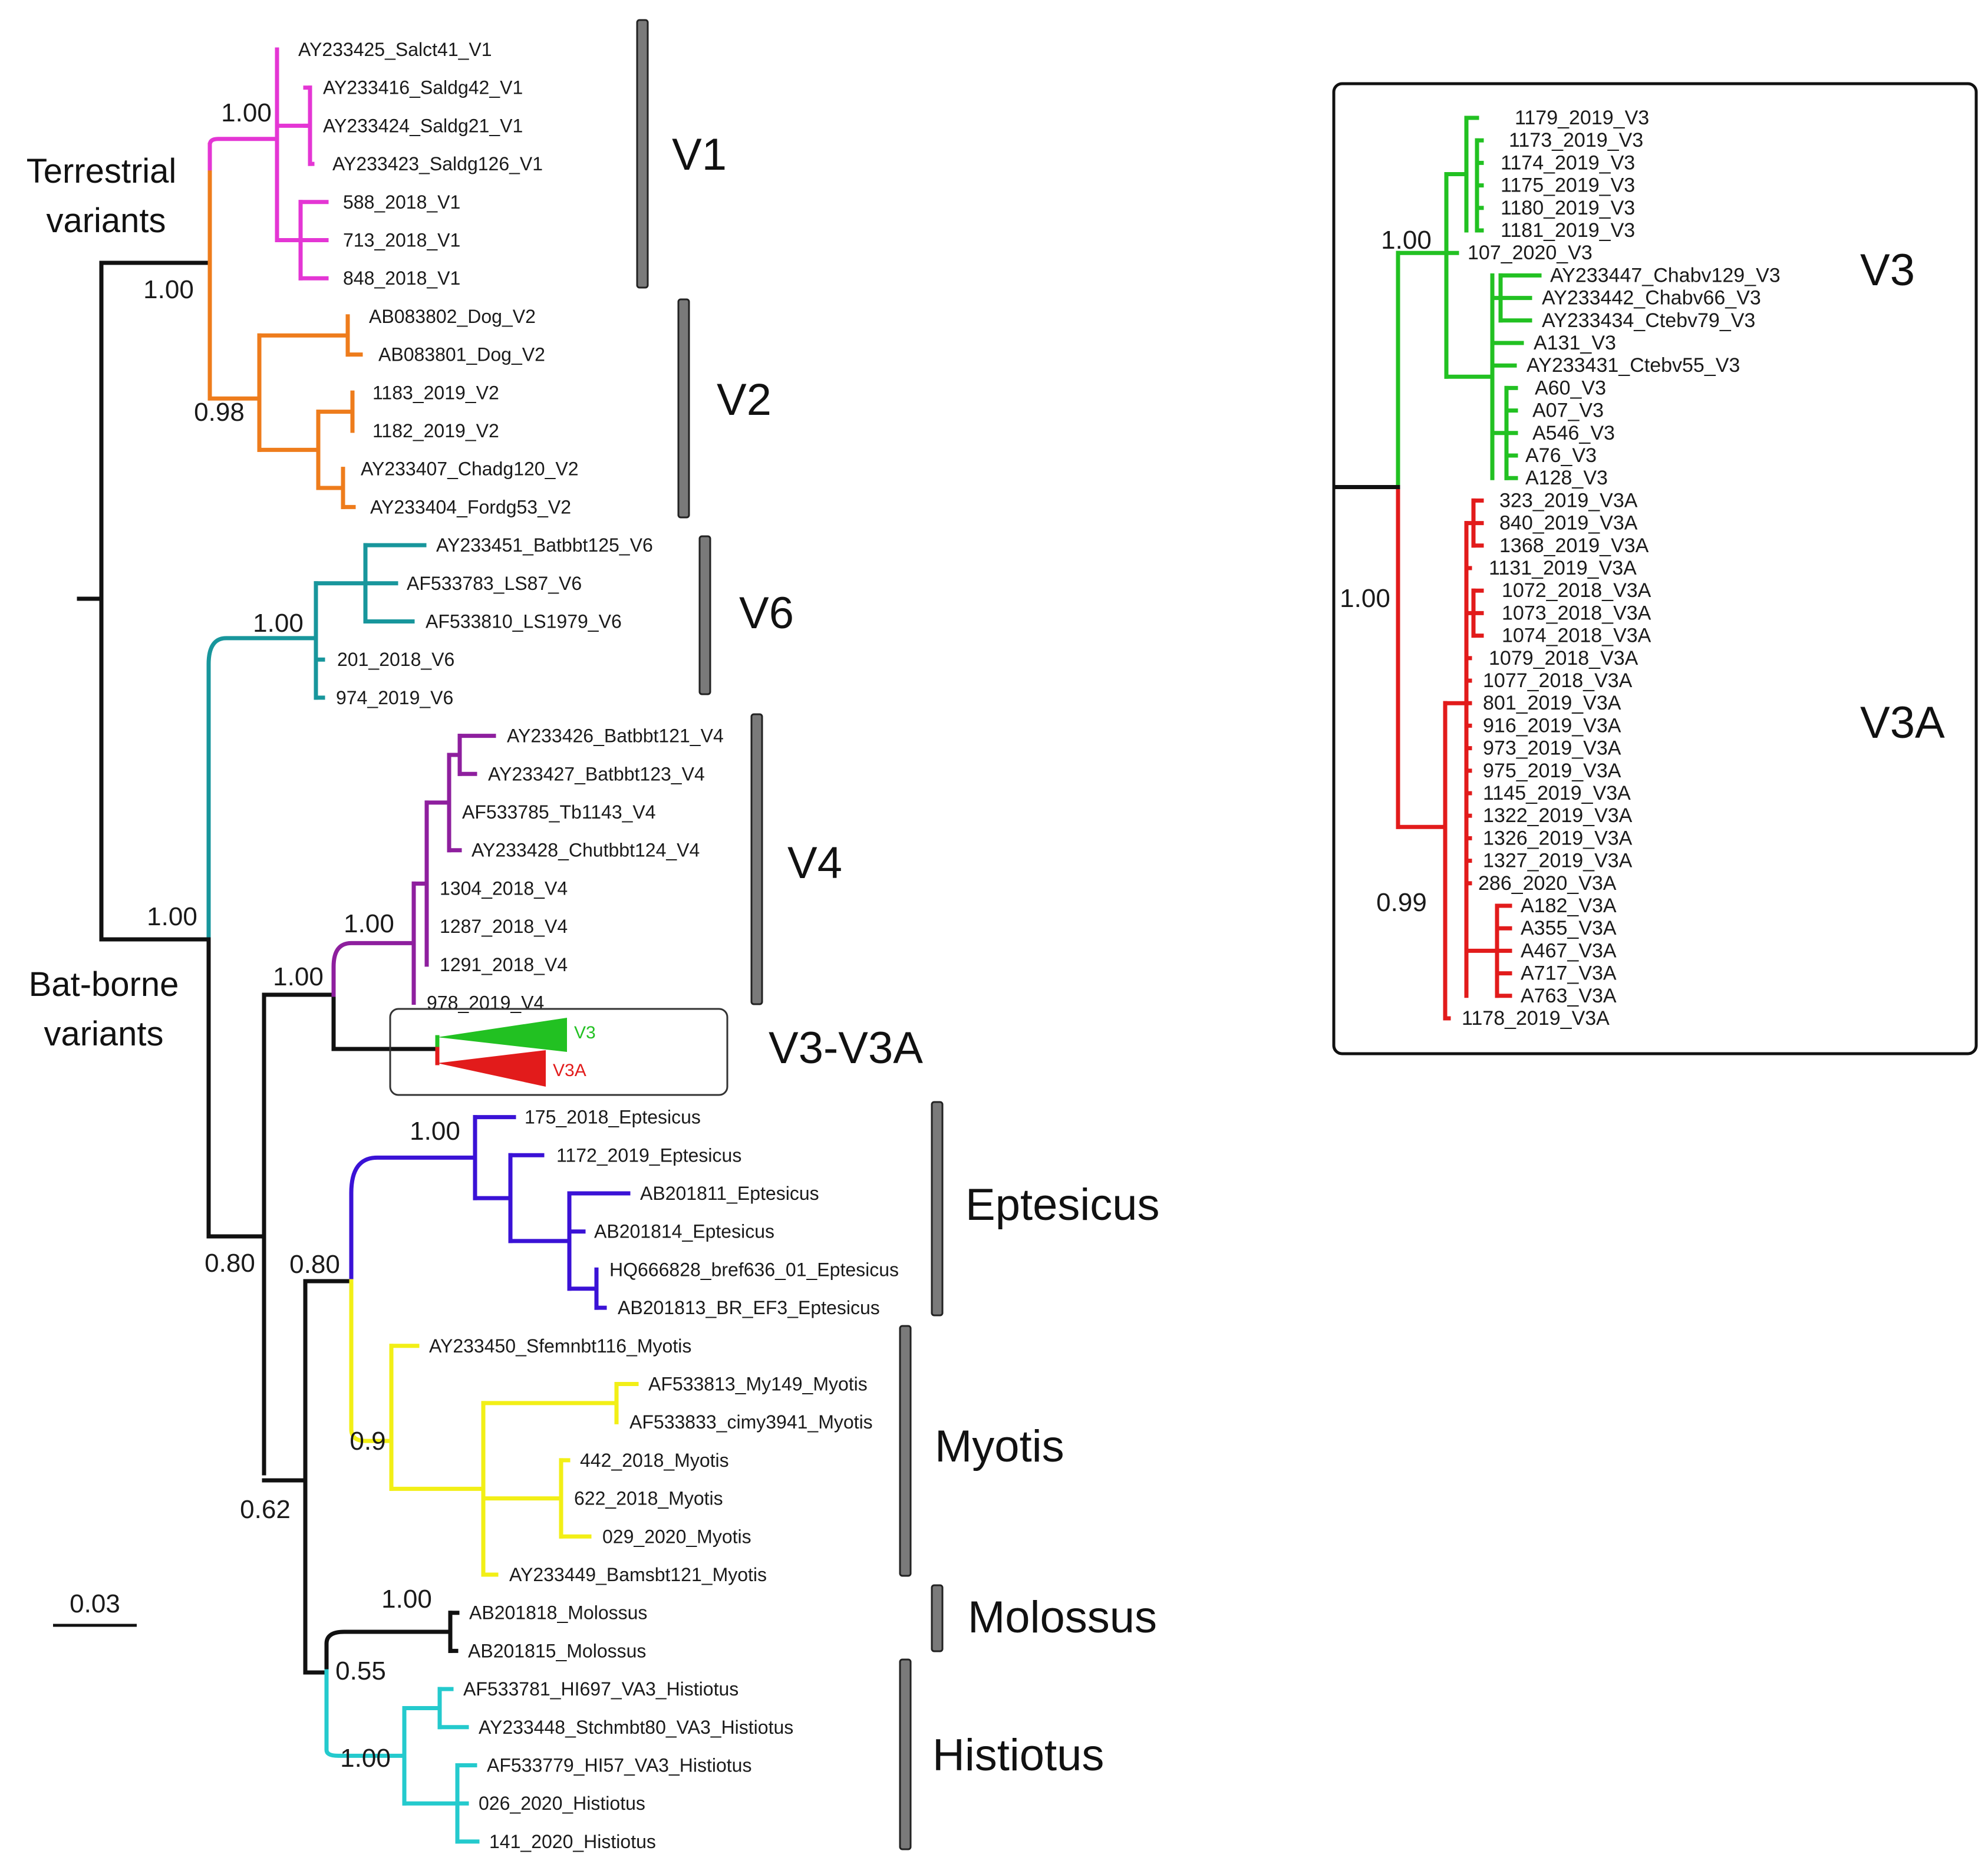 This screenshot has width=1988, height=1864. What do you see at coordinates (413, 1219) in the screenshot?
I see `eptesicus-stem` at bounding box center [413, 1219].